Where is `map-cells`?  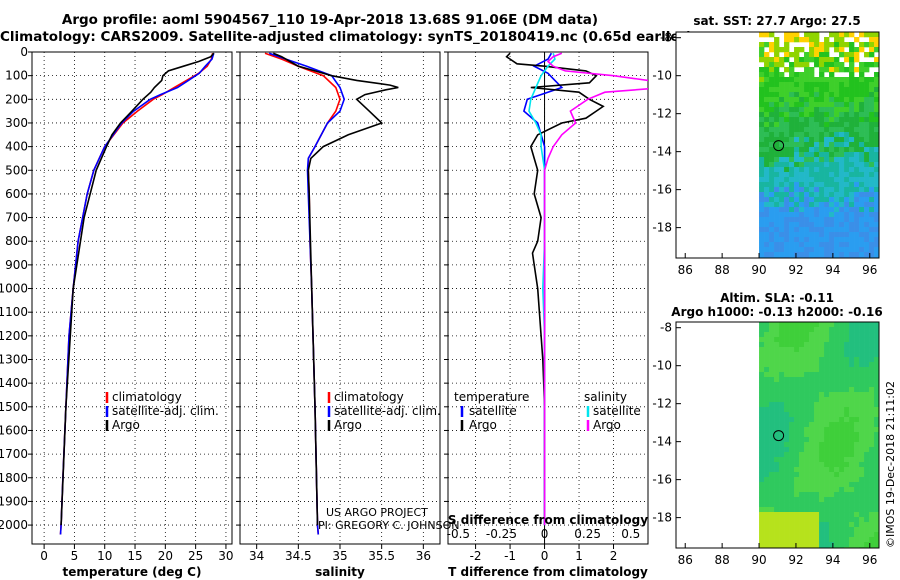 map-cells is located at coordinates (819, 435).